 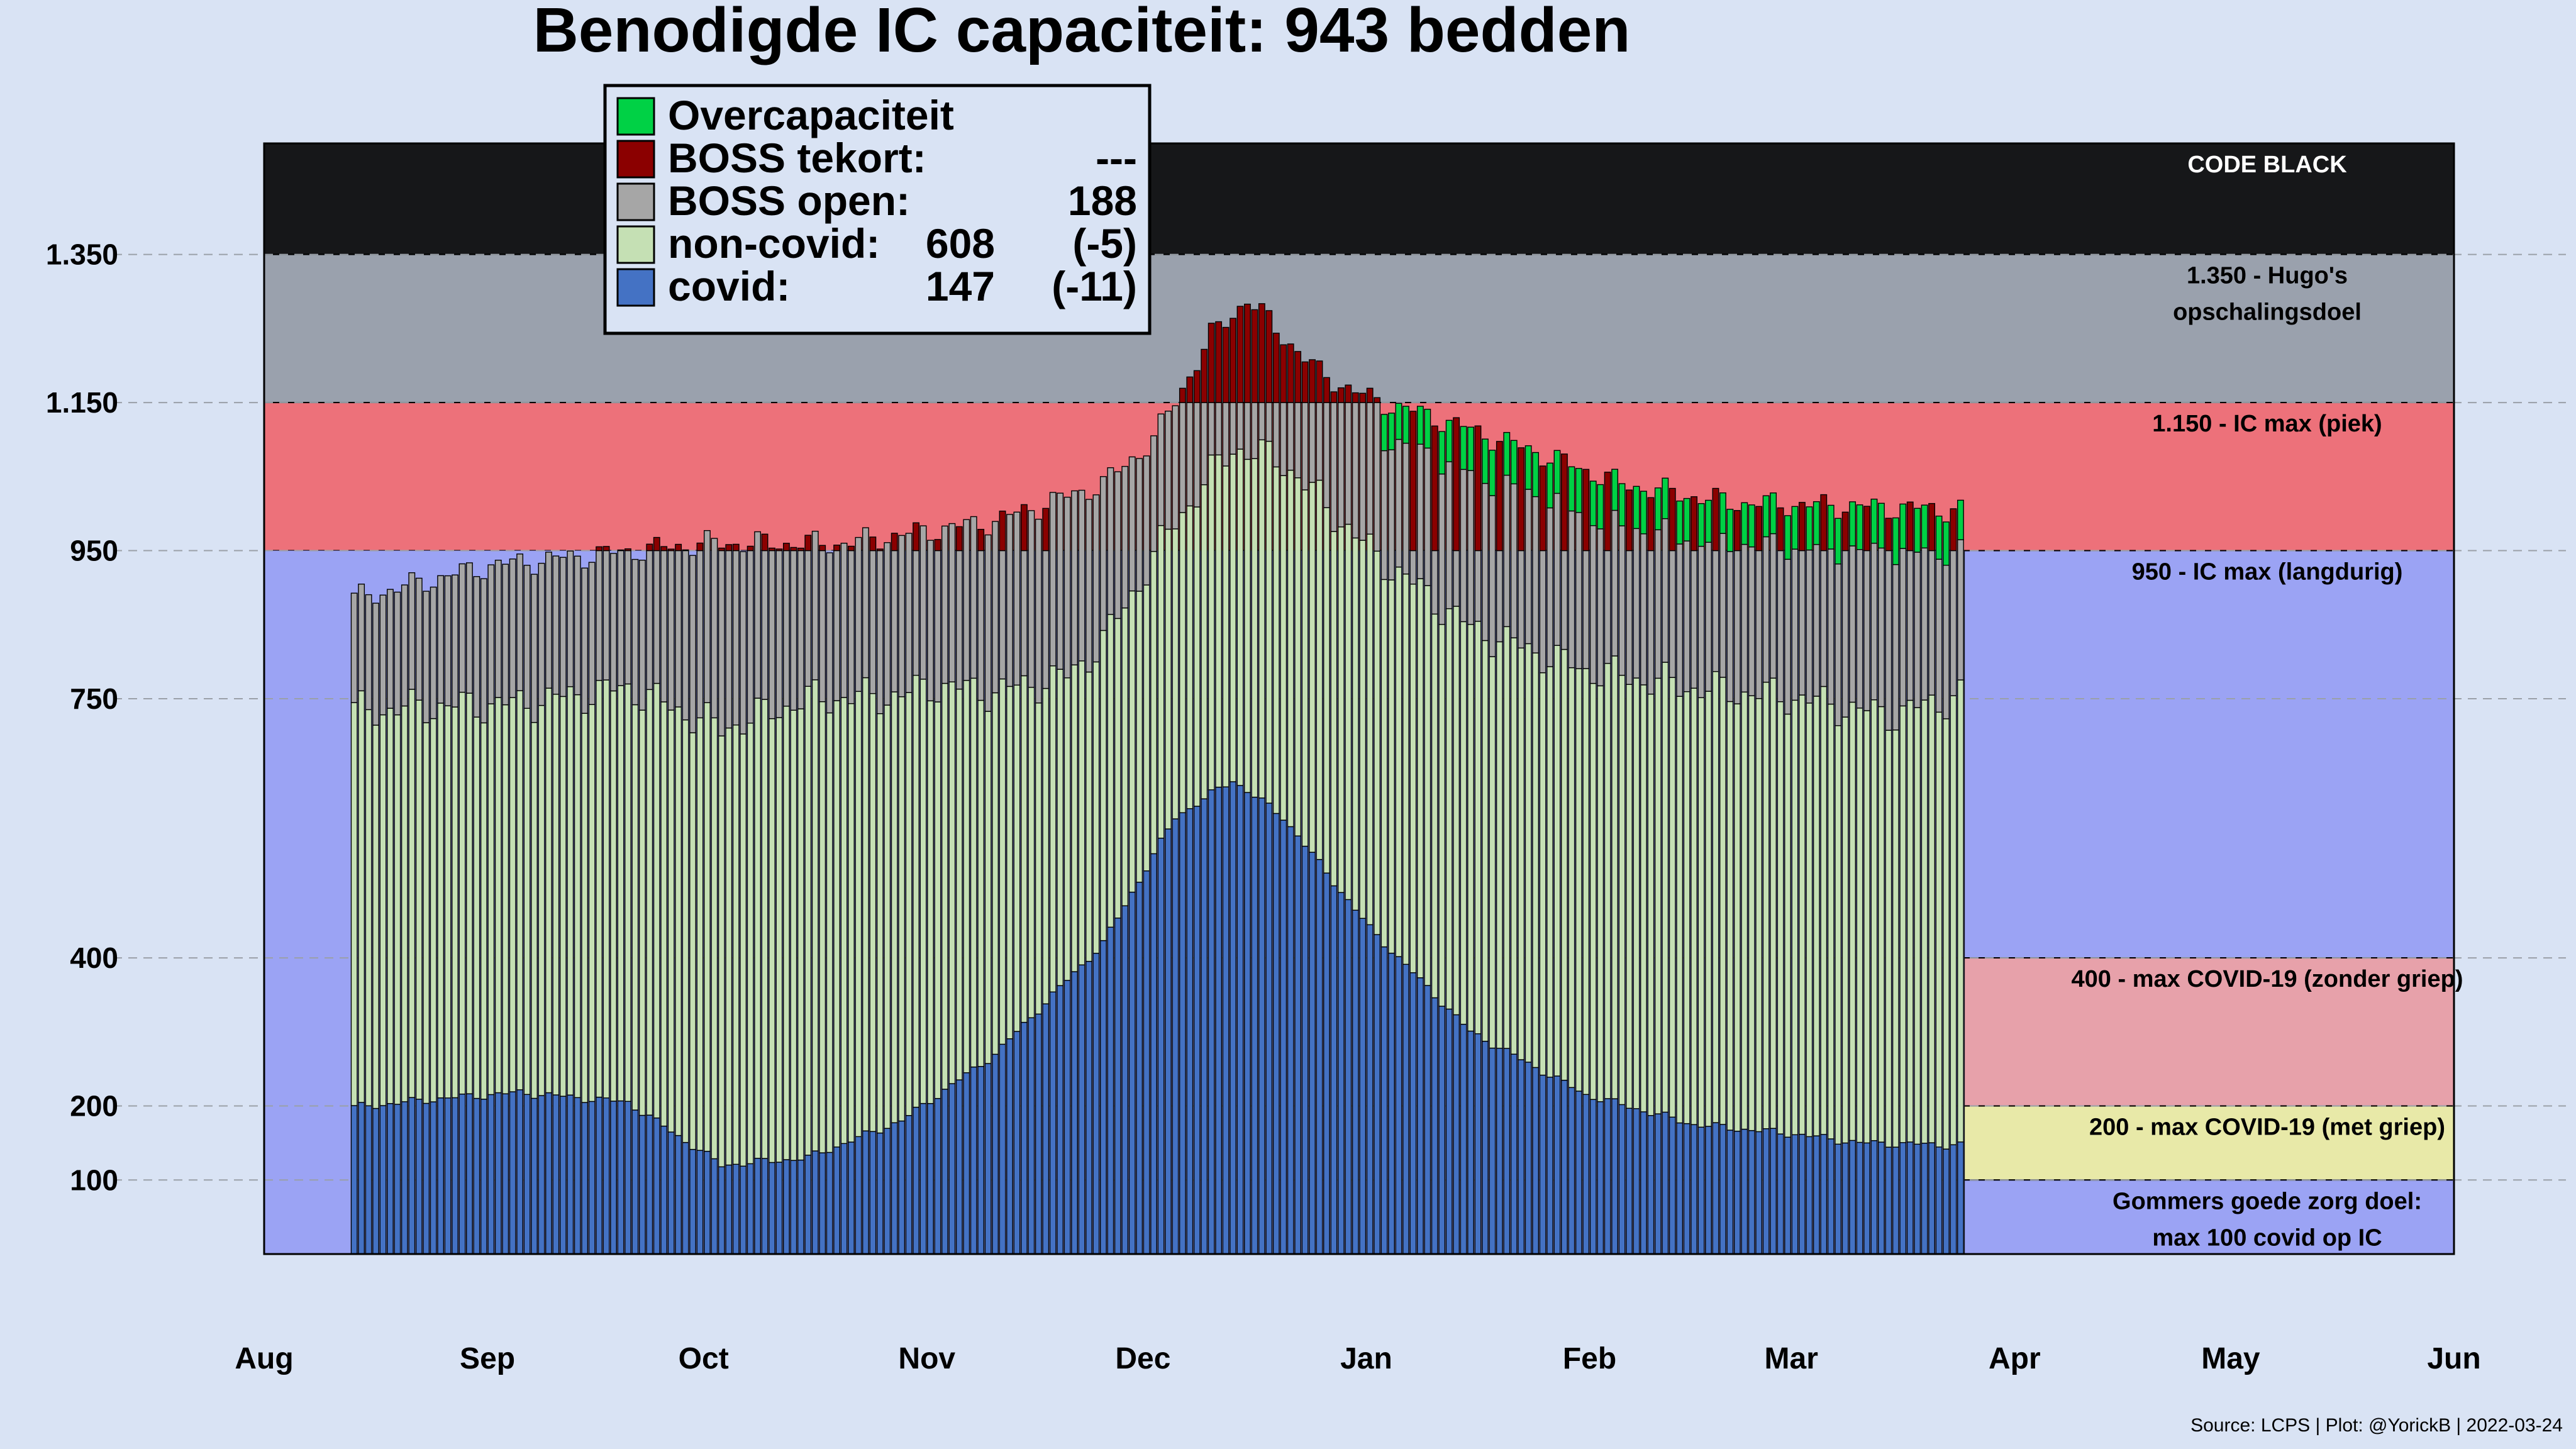 I want to click on legend-swatch, so click(x=635, y=287).